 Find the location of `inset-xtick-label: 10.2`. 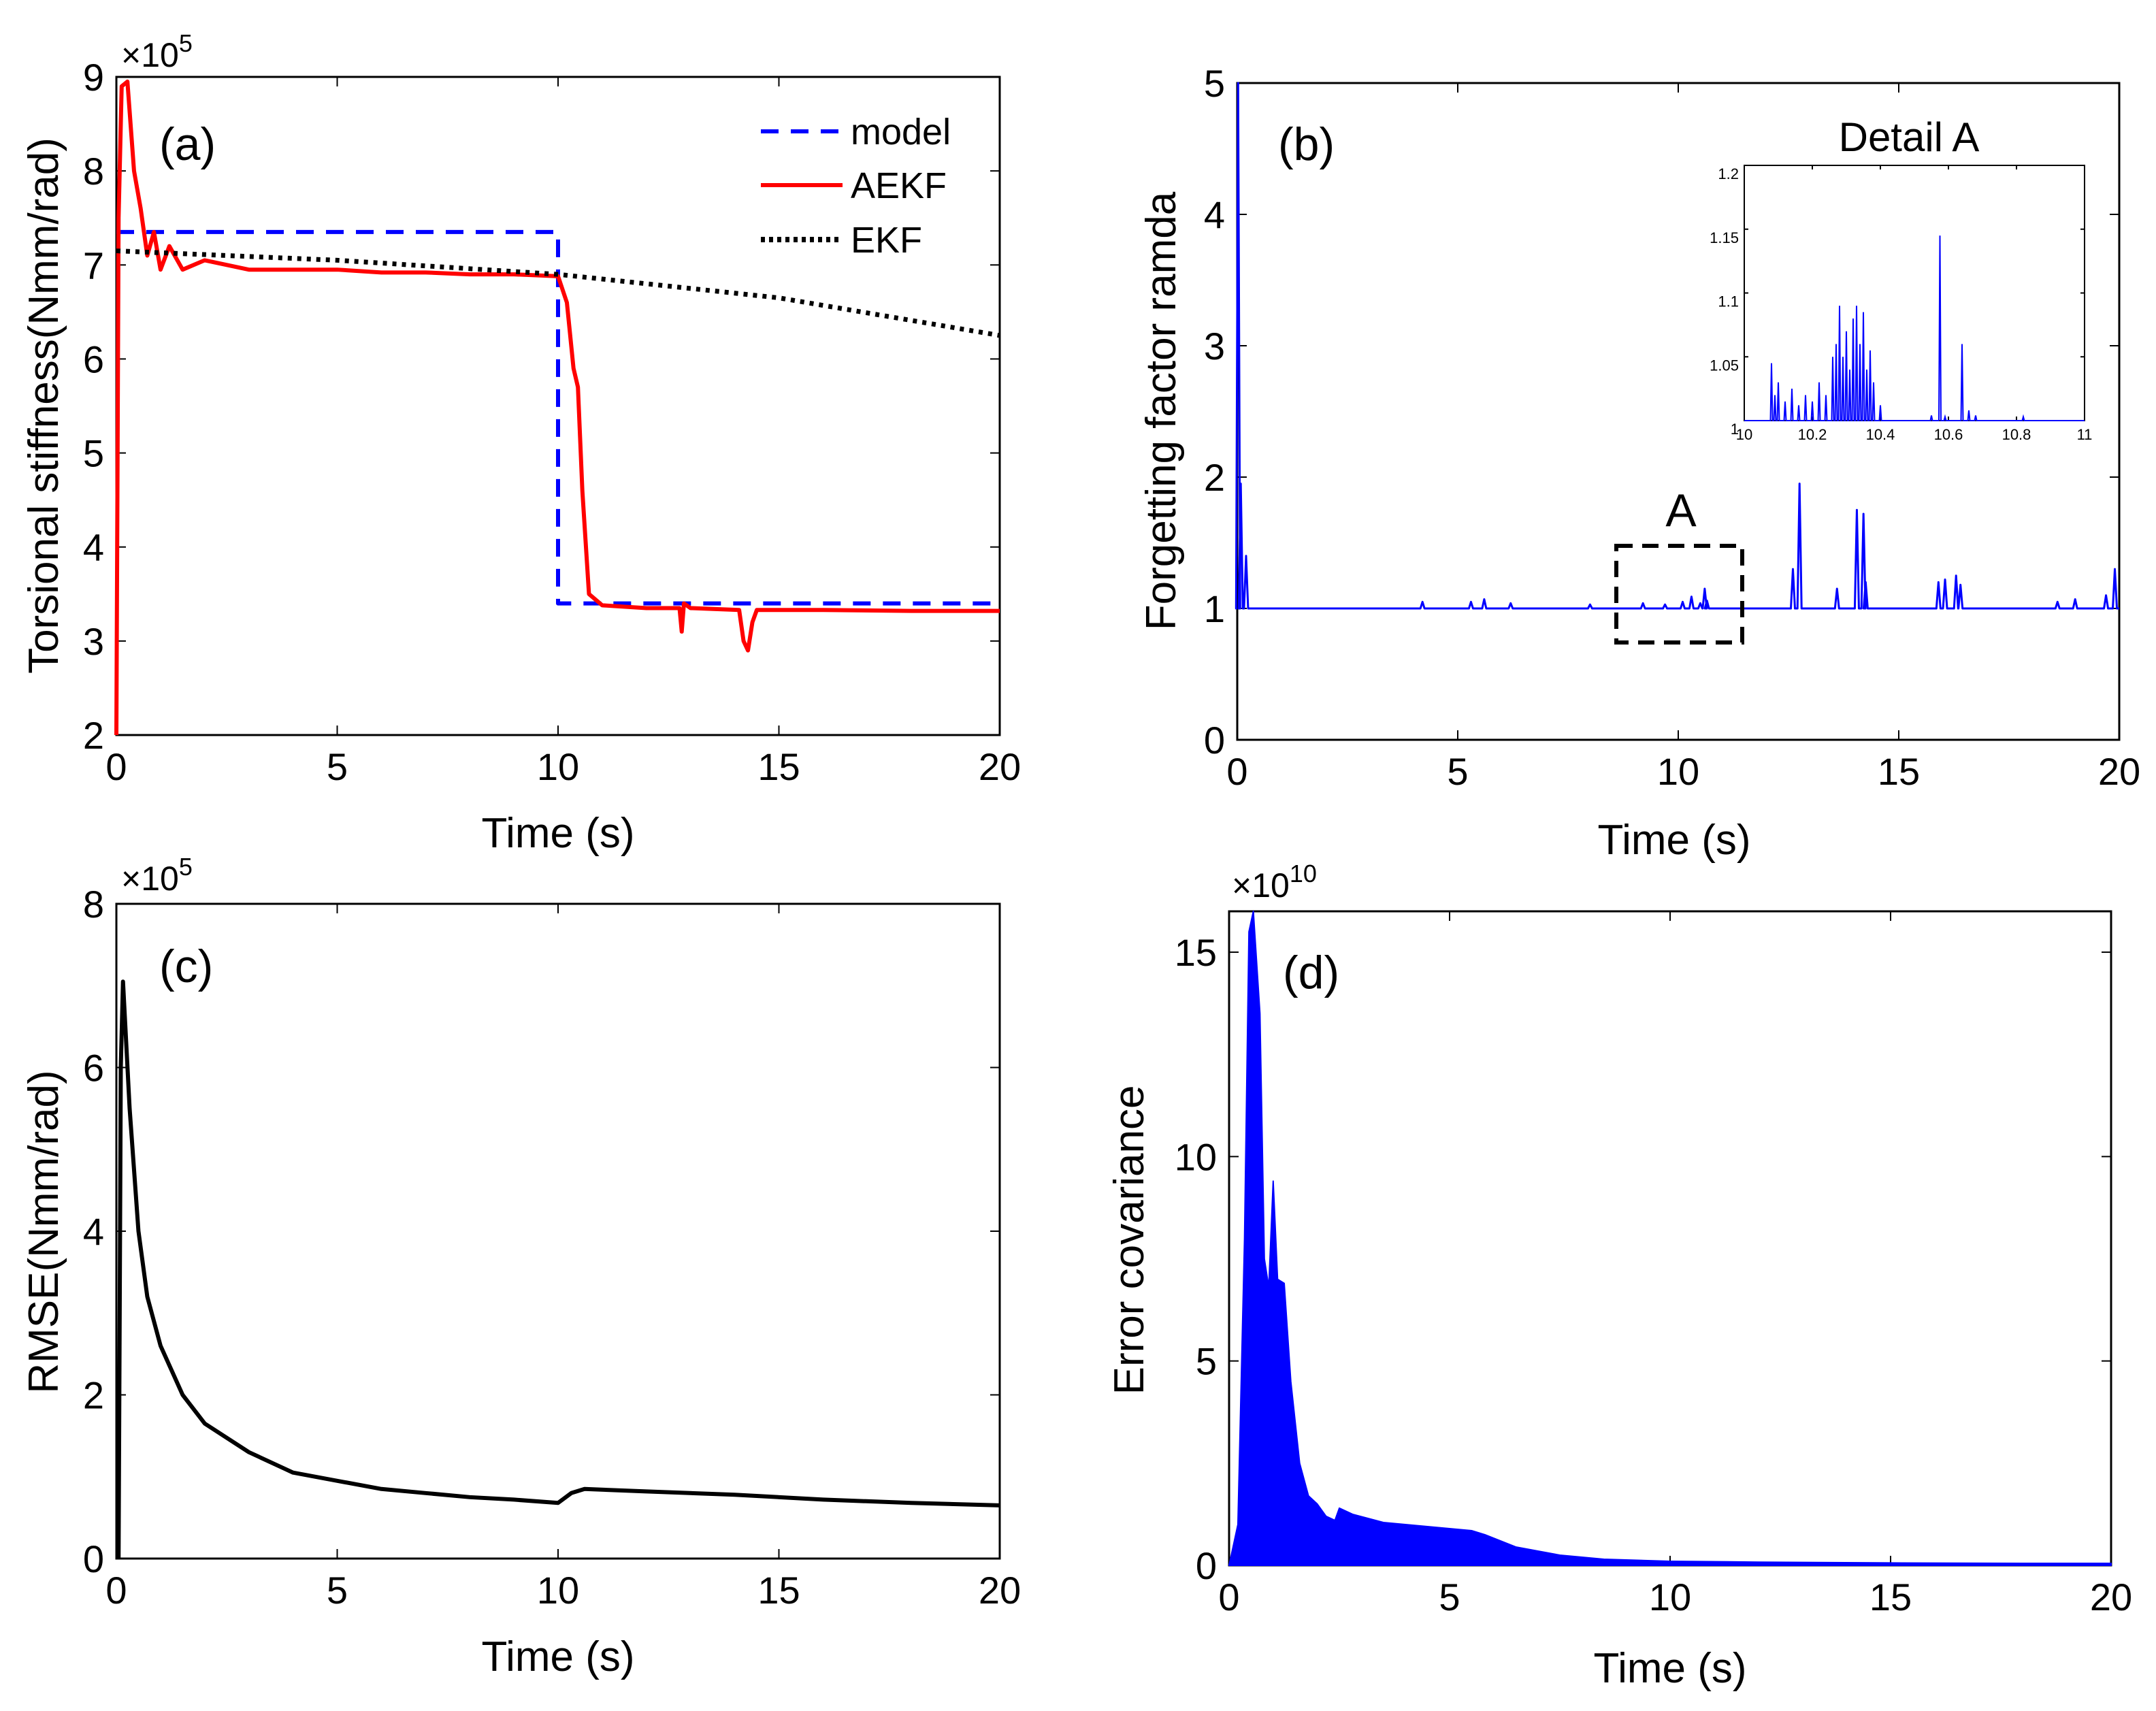

inset-xtick-label: 10.2 is located at coordinates (1813, 434).